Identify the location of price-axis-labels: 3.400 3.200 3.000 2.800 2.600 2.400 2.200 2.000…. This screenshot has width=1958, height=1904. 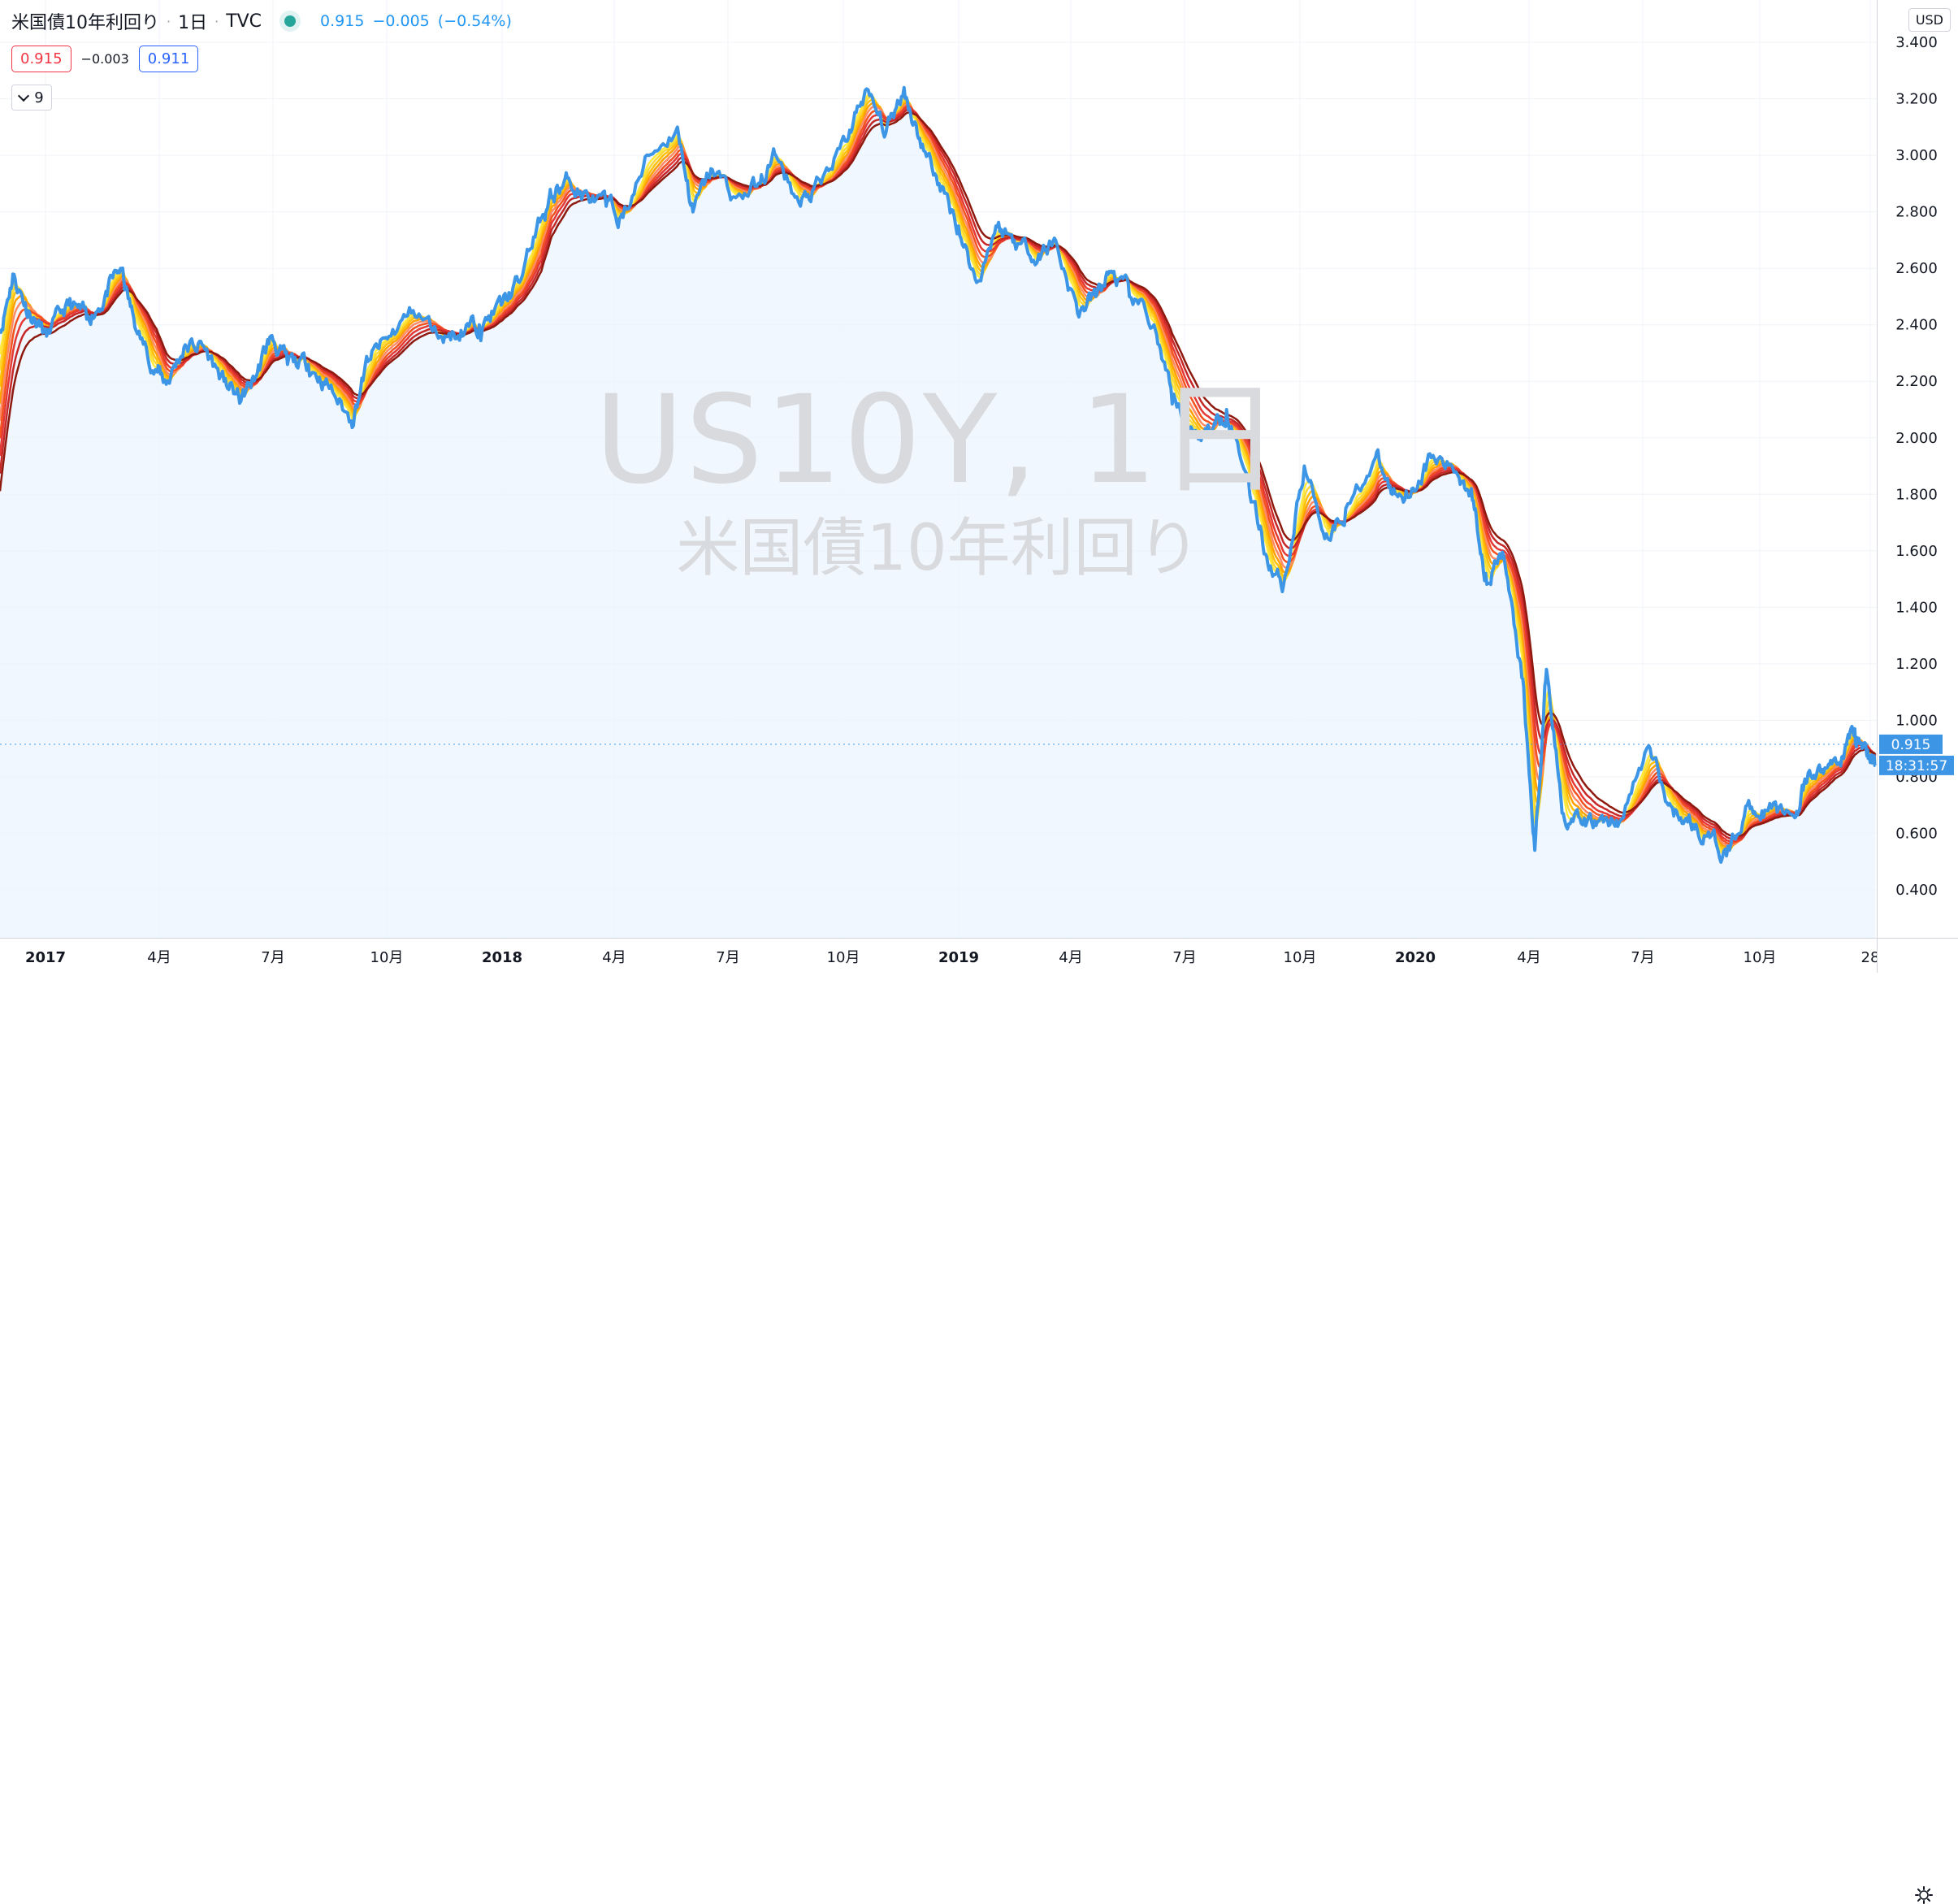
(1916, 467).